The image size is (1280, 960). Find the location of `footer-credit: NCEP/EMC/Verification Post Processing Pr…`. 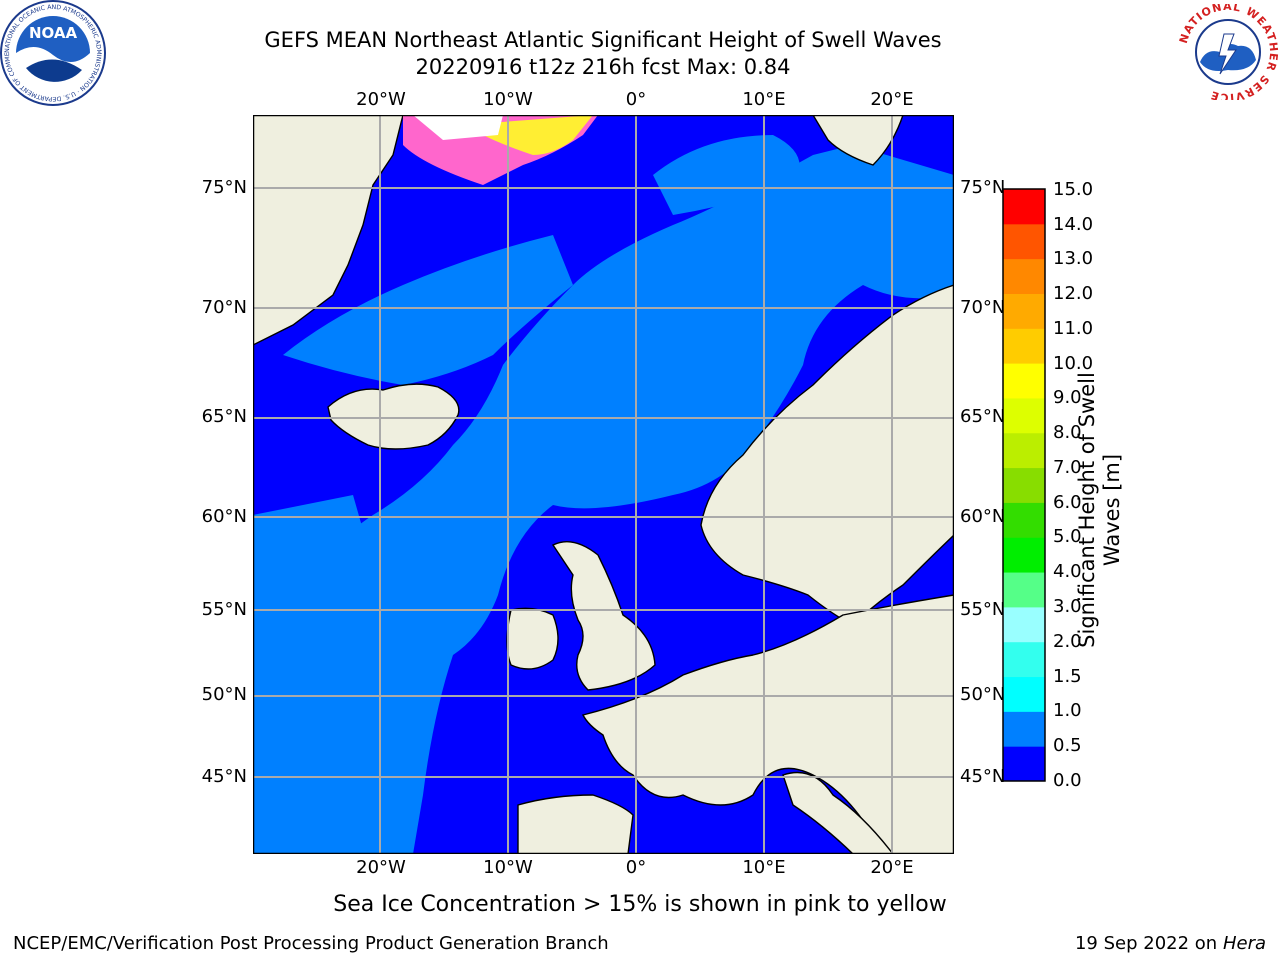

footer-credit: NCEP/EMC/Verification Post Processing Pr… is located at coordinates (311, 943).